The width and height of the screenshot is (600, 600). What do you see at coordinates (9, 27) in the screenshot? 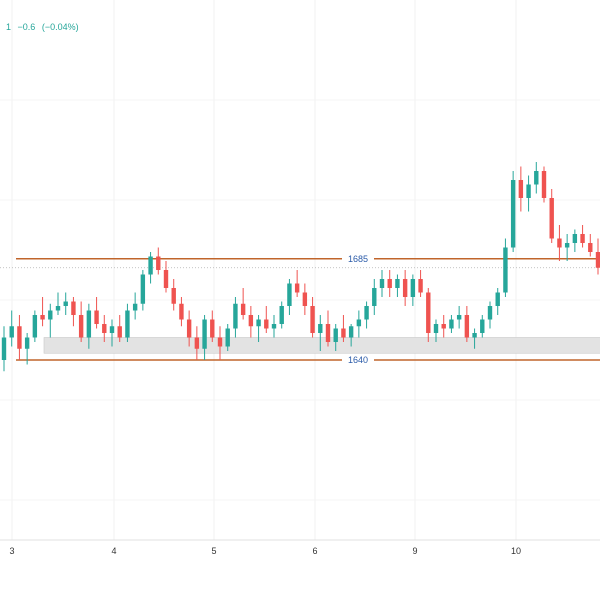
I see `legend-prefix: 1` at bounding box center [9, 27].